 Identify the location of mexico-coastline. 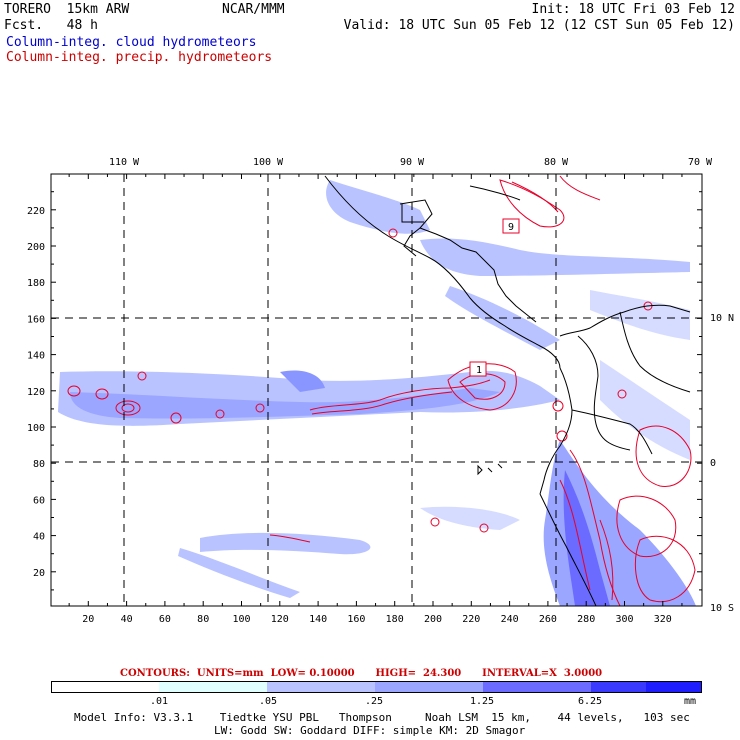
(442, 272).